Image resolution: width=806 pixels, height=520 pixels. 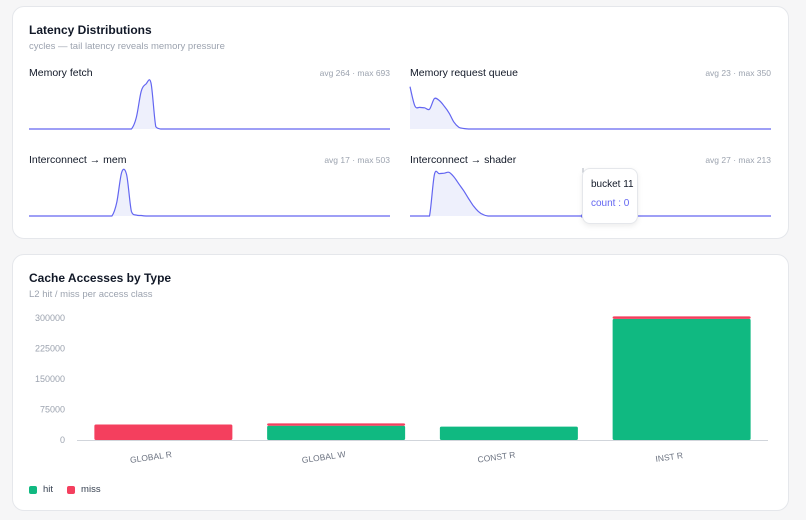 I want to click on histogram-memory-fetch, so click(x=209, y=104).